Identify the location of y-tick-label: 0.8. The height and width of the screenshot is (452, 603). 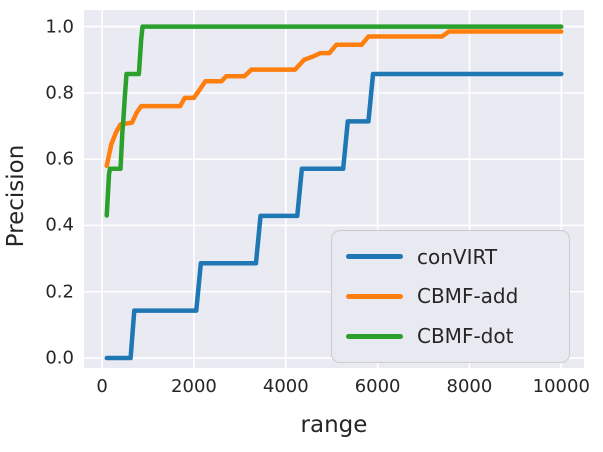
(59, 93).